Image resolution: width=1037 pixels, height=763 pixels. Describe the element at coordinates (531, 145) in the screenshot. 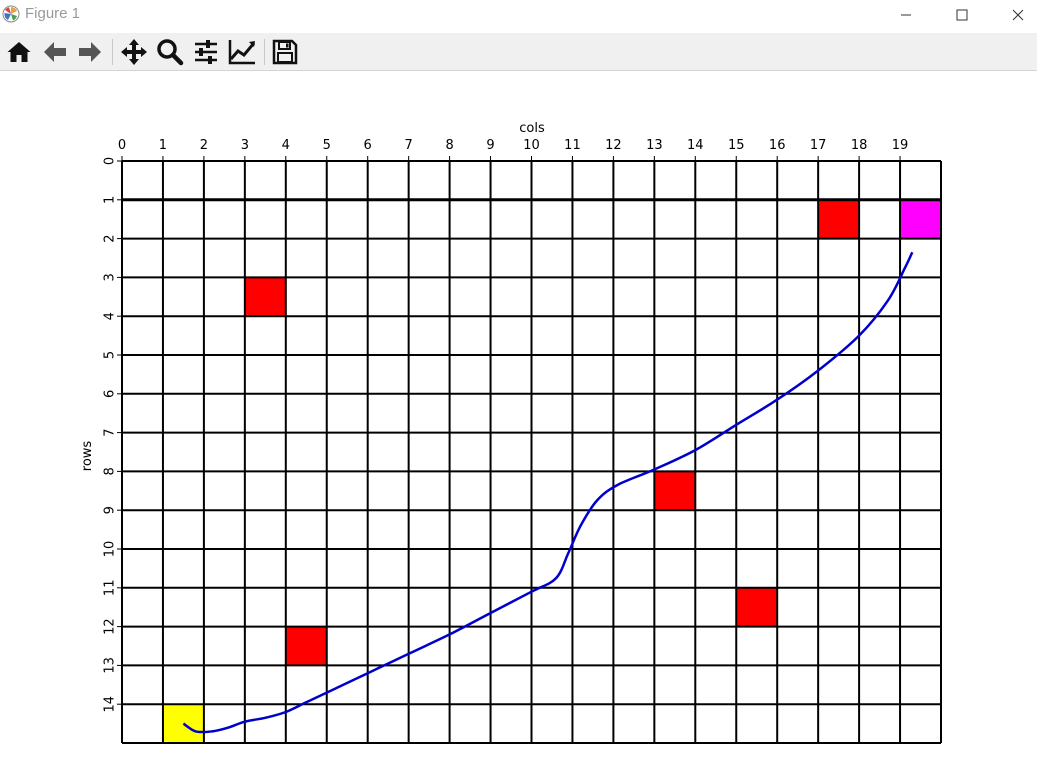

I see `x-tick-label: 10` at that location.